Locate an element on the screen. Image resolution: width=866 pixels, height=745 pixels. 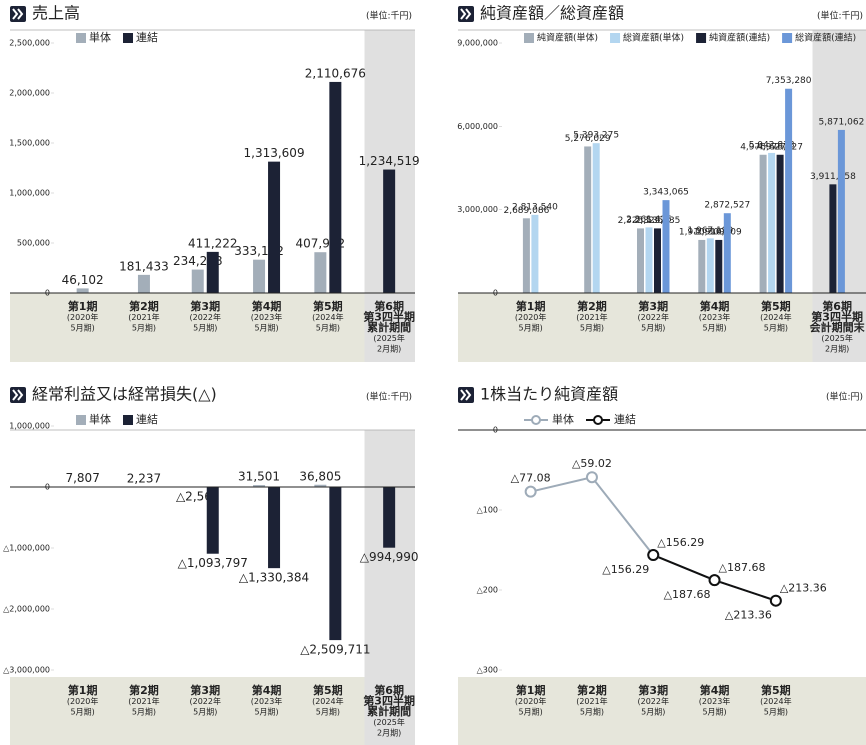
y-tick-label: 500,000 is located at coordinates (33, 243).